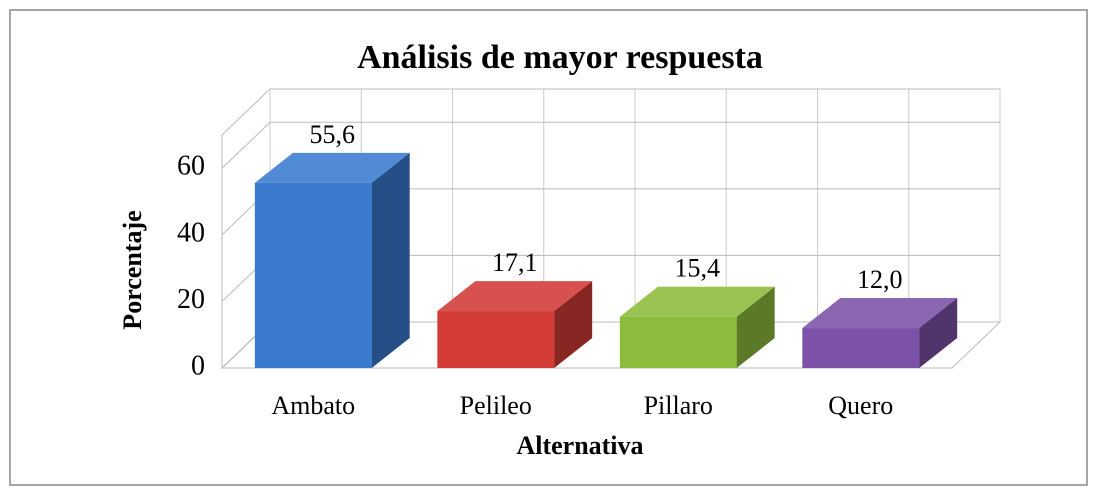 This screenshot has width=1097, height=495. What do you see at coordinates (496, 405) in the screenshot?
I see `x-tick-label: Pelileo` at bounding box center [496, 405].